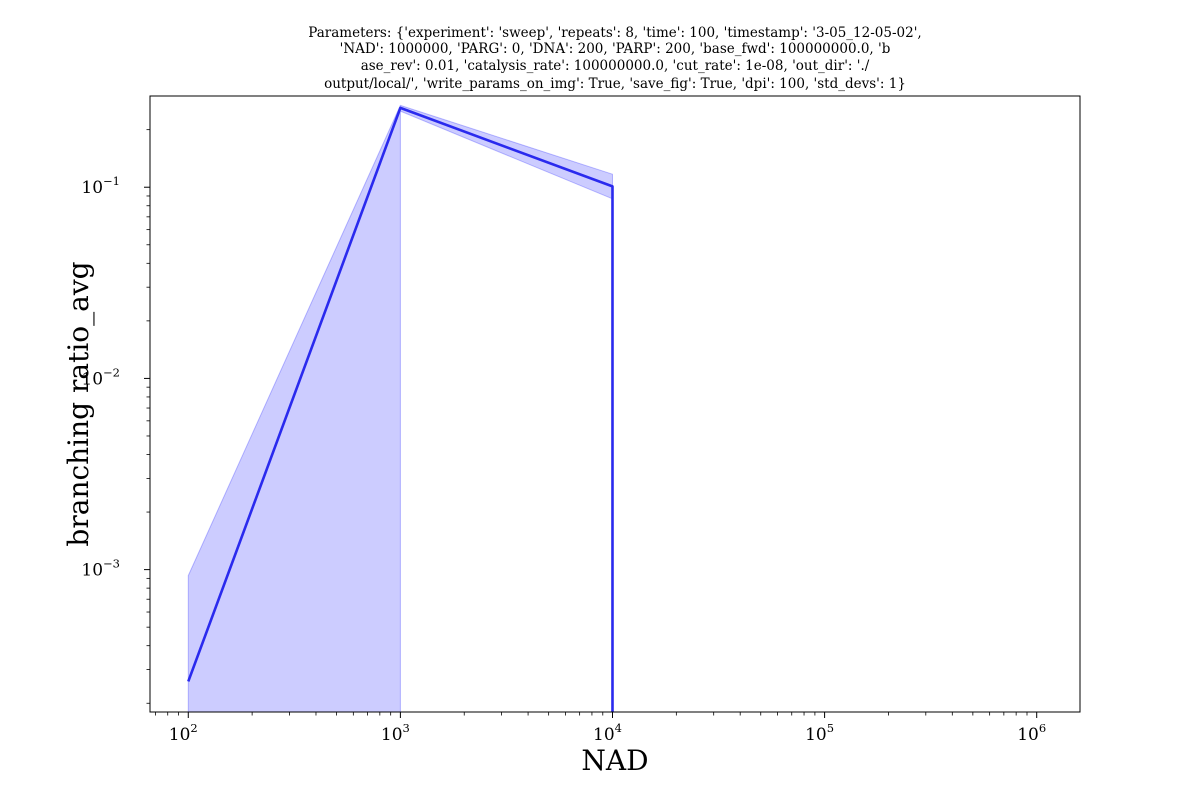 The image size is (1200, 800). What do you see at coordinates (618, 728) in the screenshot?
I see `x-tick-exponent: 4` at bounding box center [618, 728].